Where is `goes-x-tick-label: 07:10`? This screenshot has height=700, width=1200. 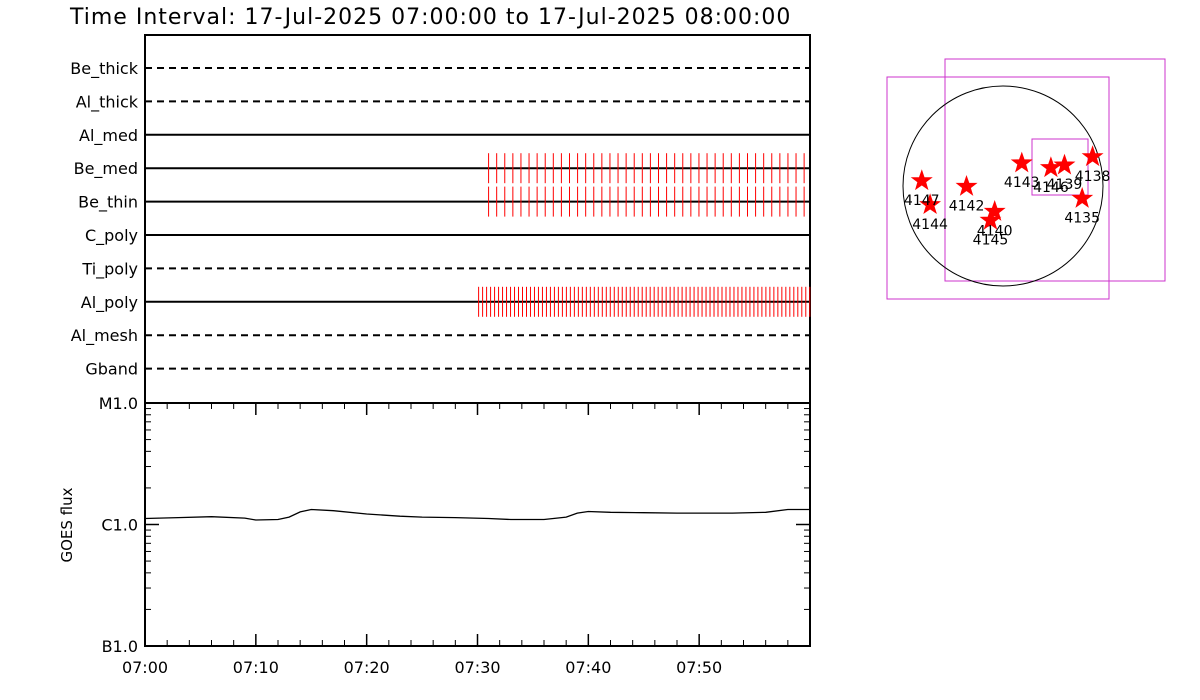
goes-x-tick-label: 07:10 is located at coordinates (256, 667).